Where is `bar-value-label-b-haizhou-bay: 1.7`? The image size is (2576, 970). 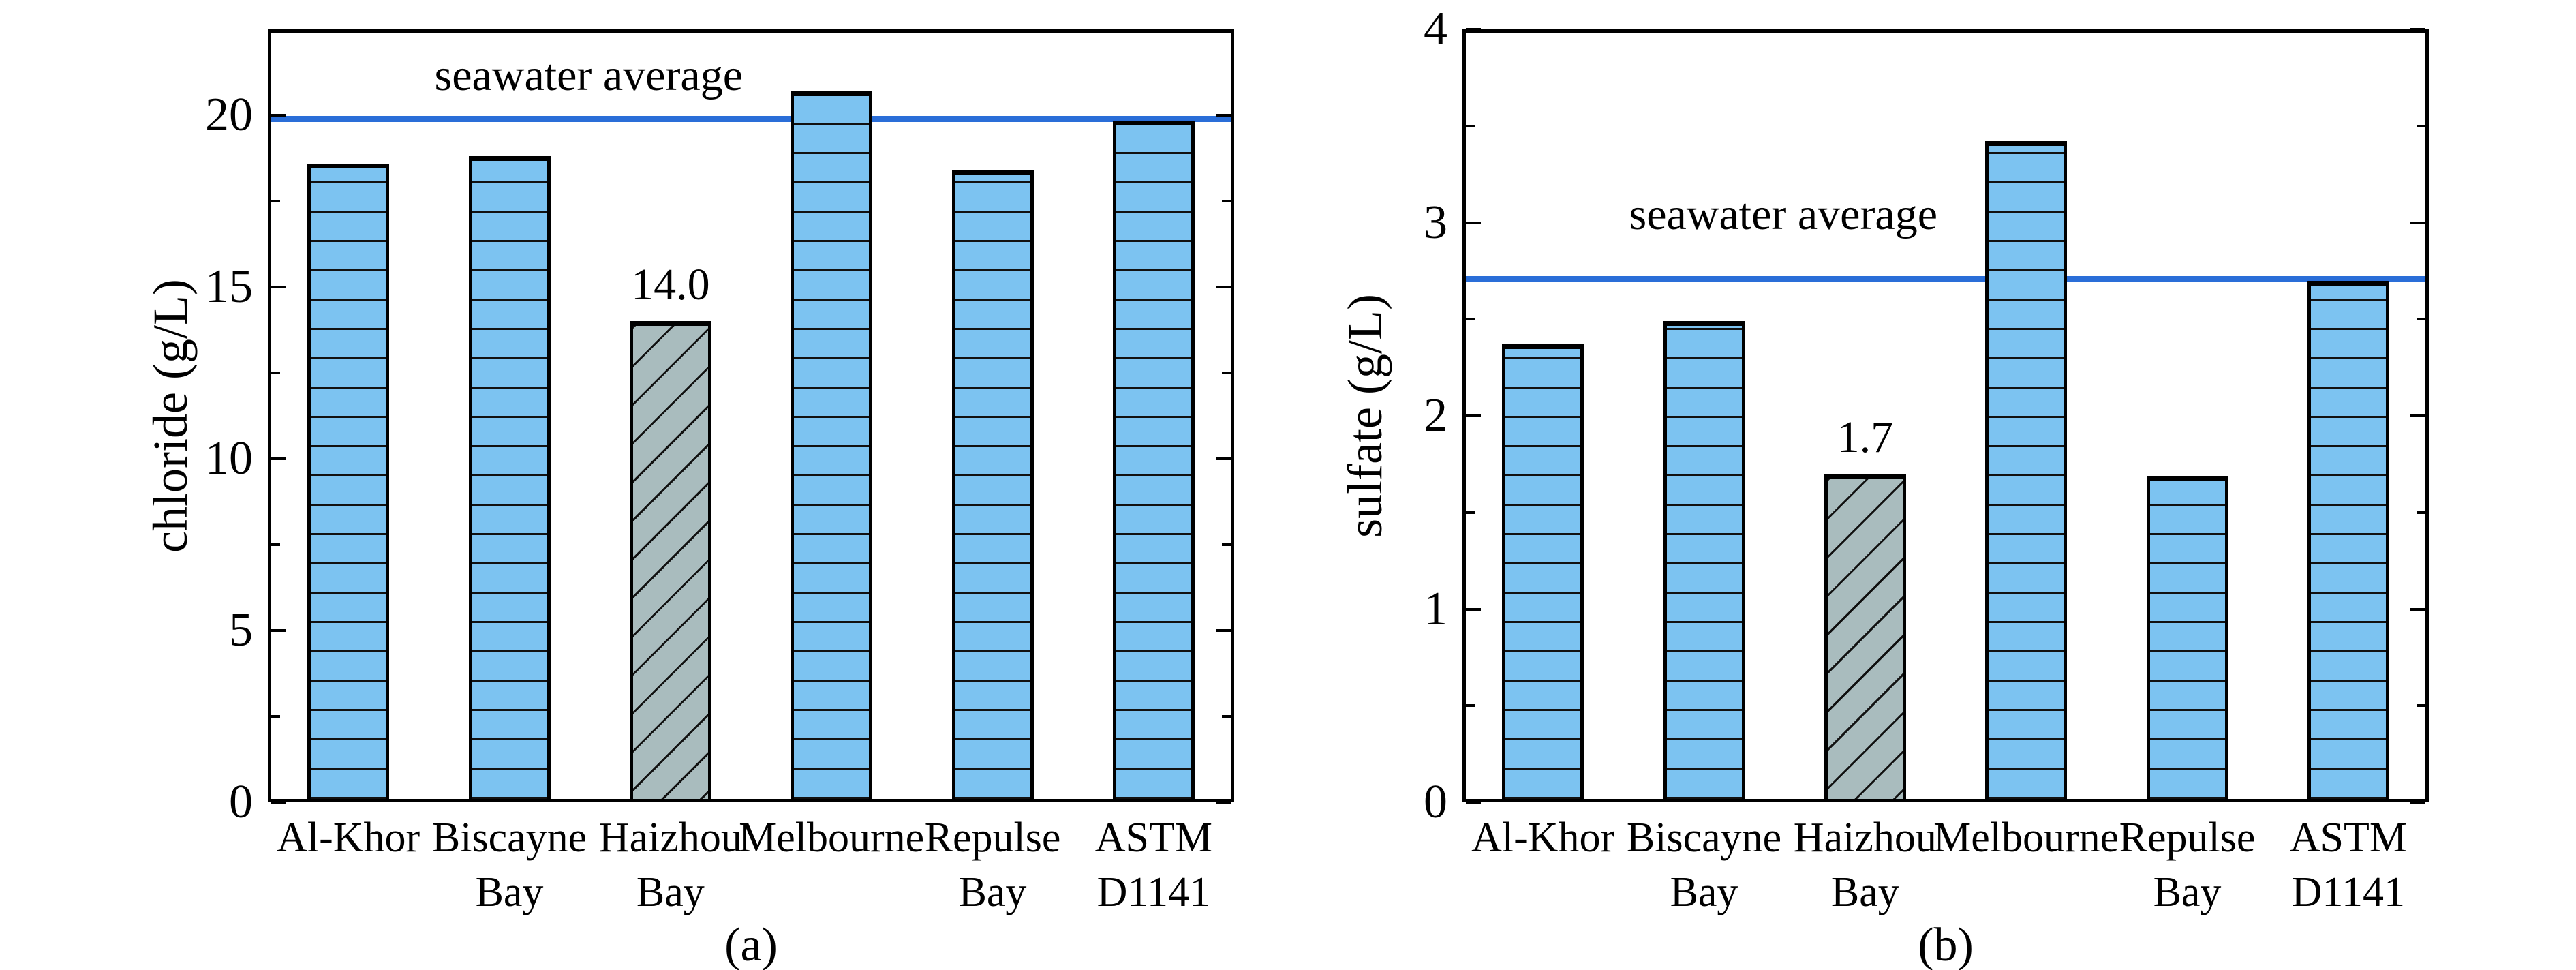 bar-value-label-b-haizhou-bay: 1.7 is located at coordinates (1865, 437).